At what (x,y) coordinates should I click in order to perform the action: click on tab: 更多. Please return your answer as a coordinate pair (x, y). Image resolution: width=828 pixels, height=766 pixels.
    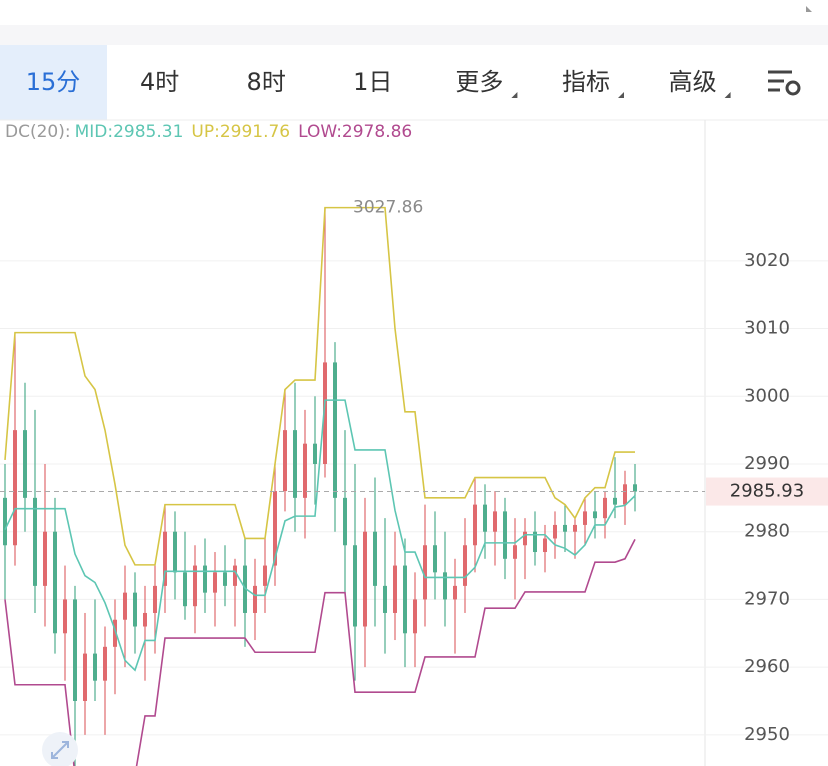
    Looking at the image, I should click on (479, 82).